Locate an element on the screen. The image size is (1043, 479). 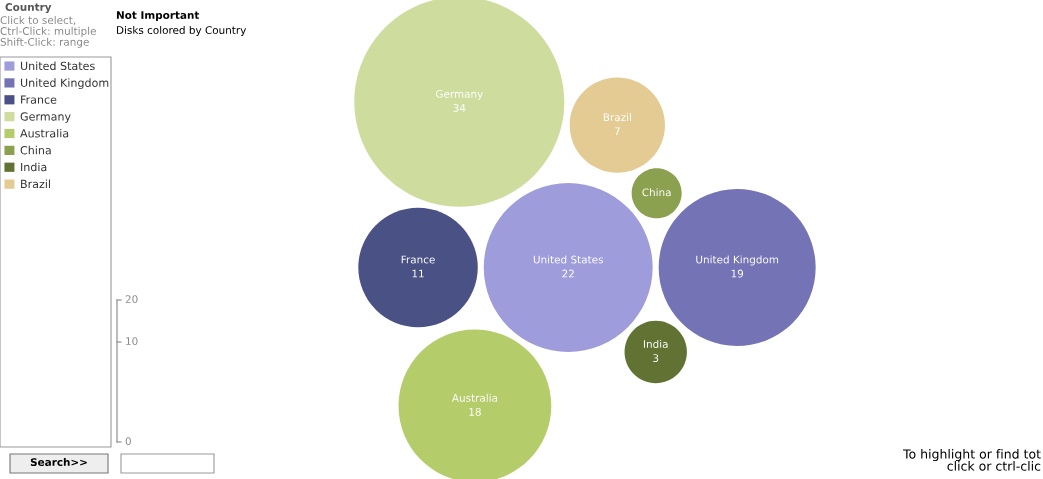
text: Search>> is located at coordinates (58, 462).